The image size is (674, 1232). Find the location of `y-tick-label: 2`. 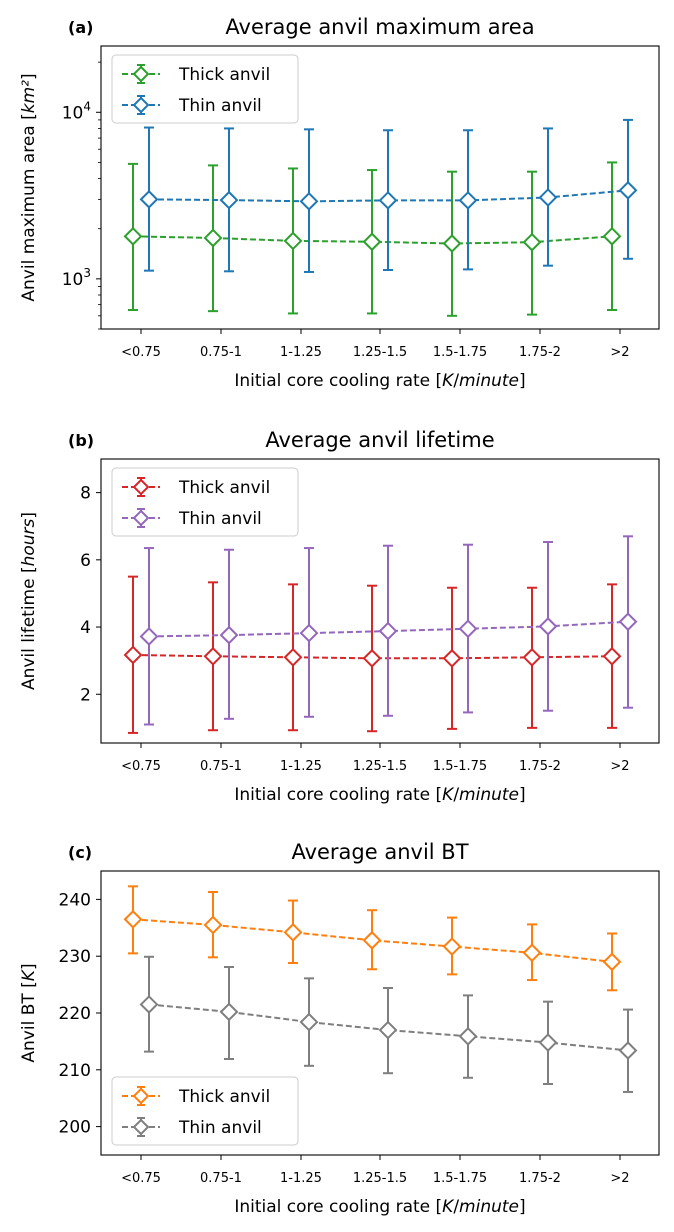

y-tick-label: 2 is located at coordinates (85, 695).